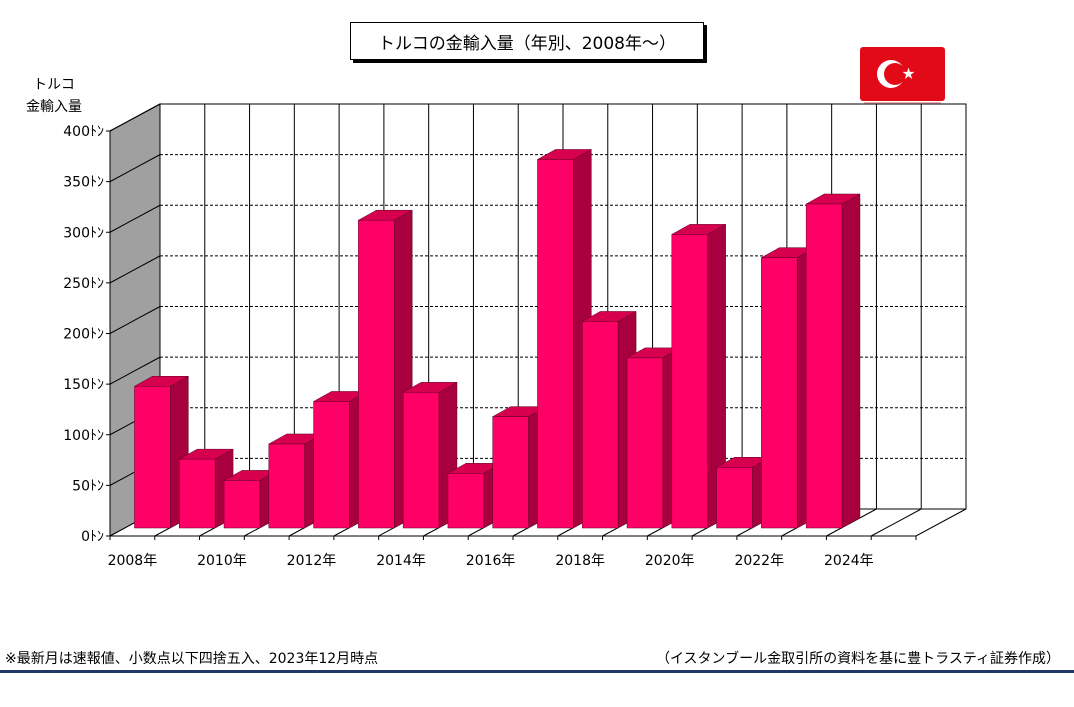 The height and width of the screenshot is (707, 1074). What do you see at coordinates (54, 96) in the screenshot?
I see `y-axis-label: トルコ 金輸入量` at bounding box center [54, 96].